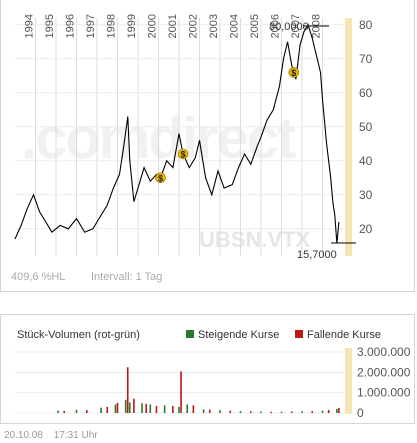  I want to click on price-tick-label: 60, so click(366, 93).